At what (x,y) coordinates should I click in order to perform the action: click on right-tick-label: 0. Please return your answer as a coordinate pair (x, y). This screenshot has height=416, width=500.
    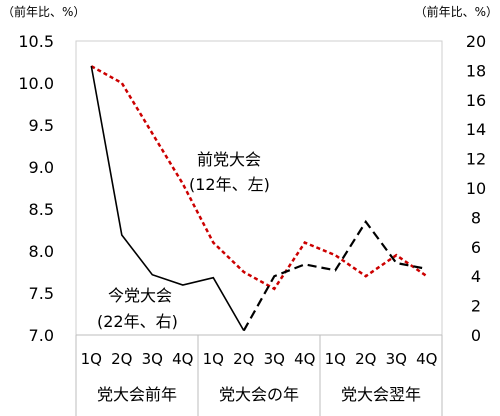
    Looking at the image, I should click on (476, 335).